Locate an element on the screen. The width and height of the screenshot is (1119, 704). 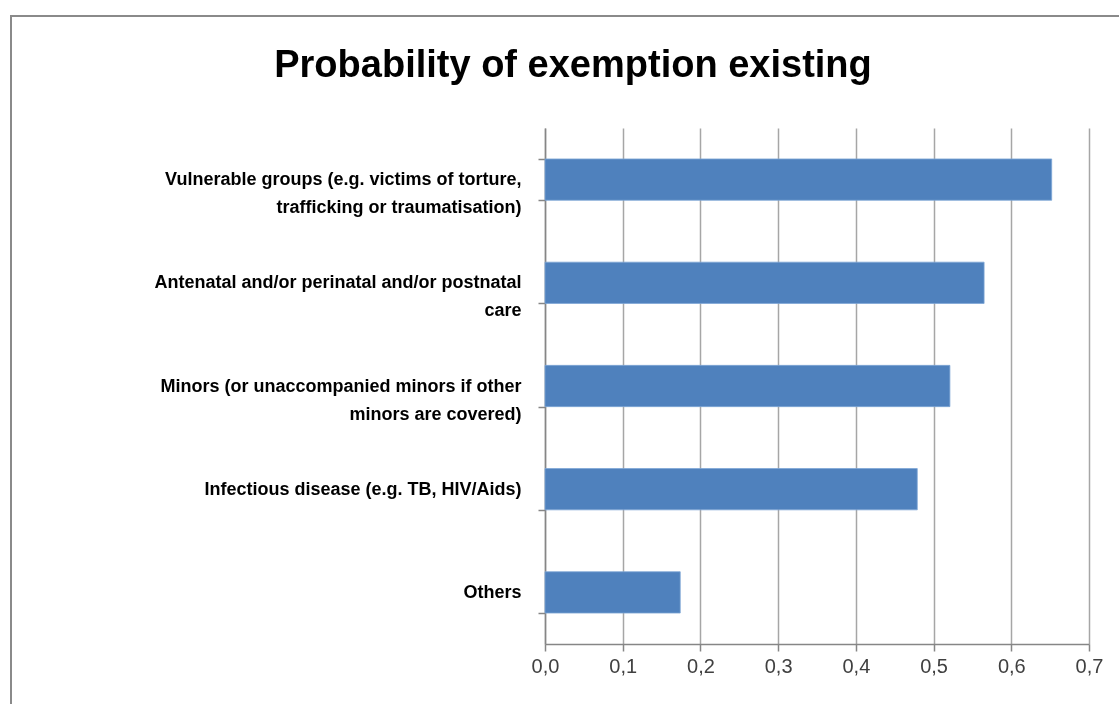
x-tick-label: 0,5 is located at coordinates (934, 665).